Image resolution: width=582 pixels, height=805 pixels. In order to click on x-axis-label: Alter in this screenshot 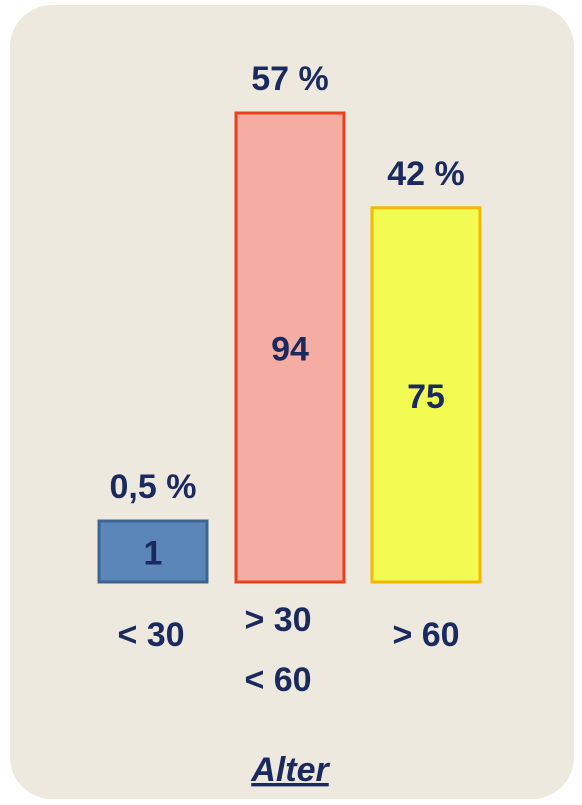, I will do `click(290, 770)`.